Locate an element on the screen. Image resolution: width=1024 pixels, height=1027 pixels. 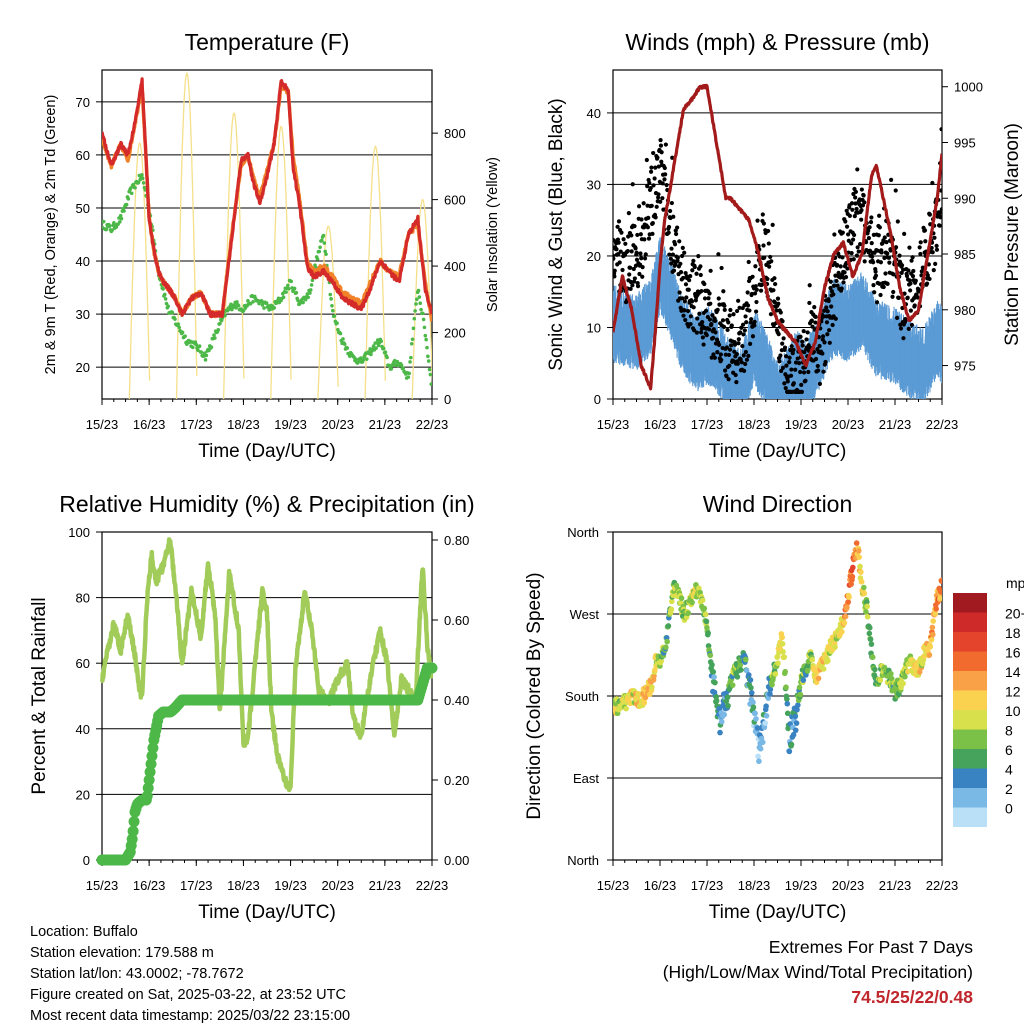
x-tick-label: 21/23 is located at coordinates (385, 424).